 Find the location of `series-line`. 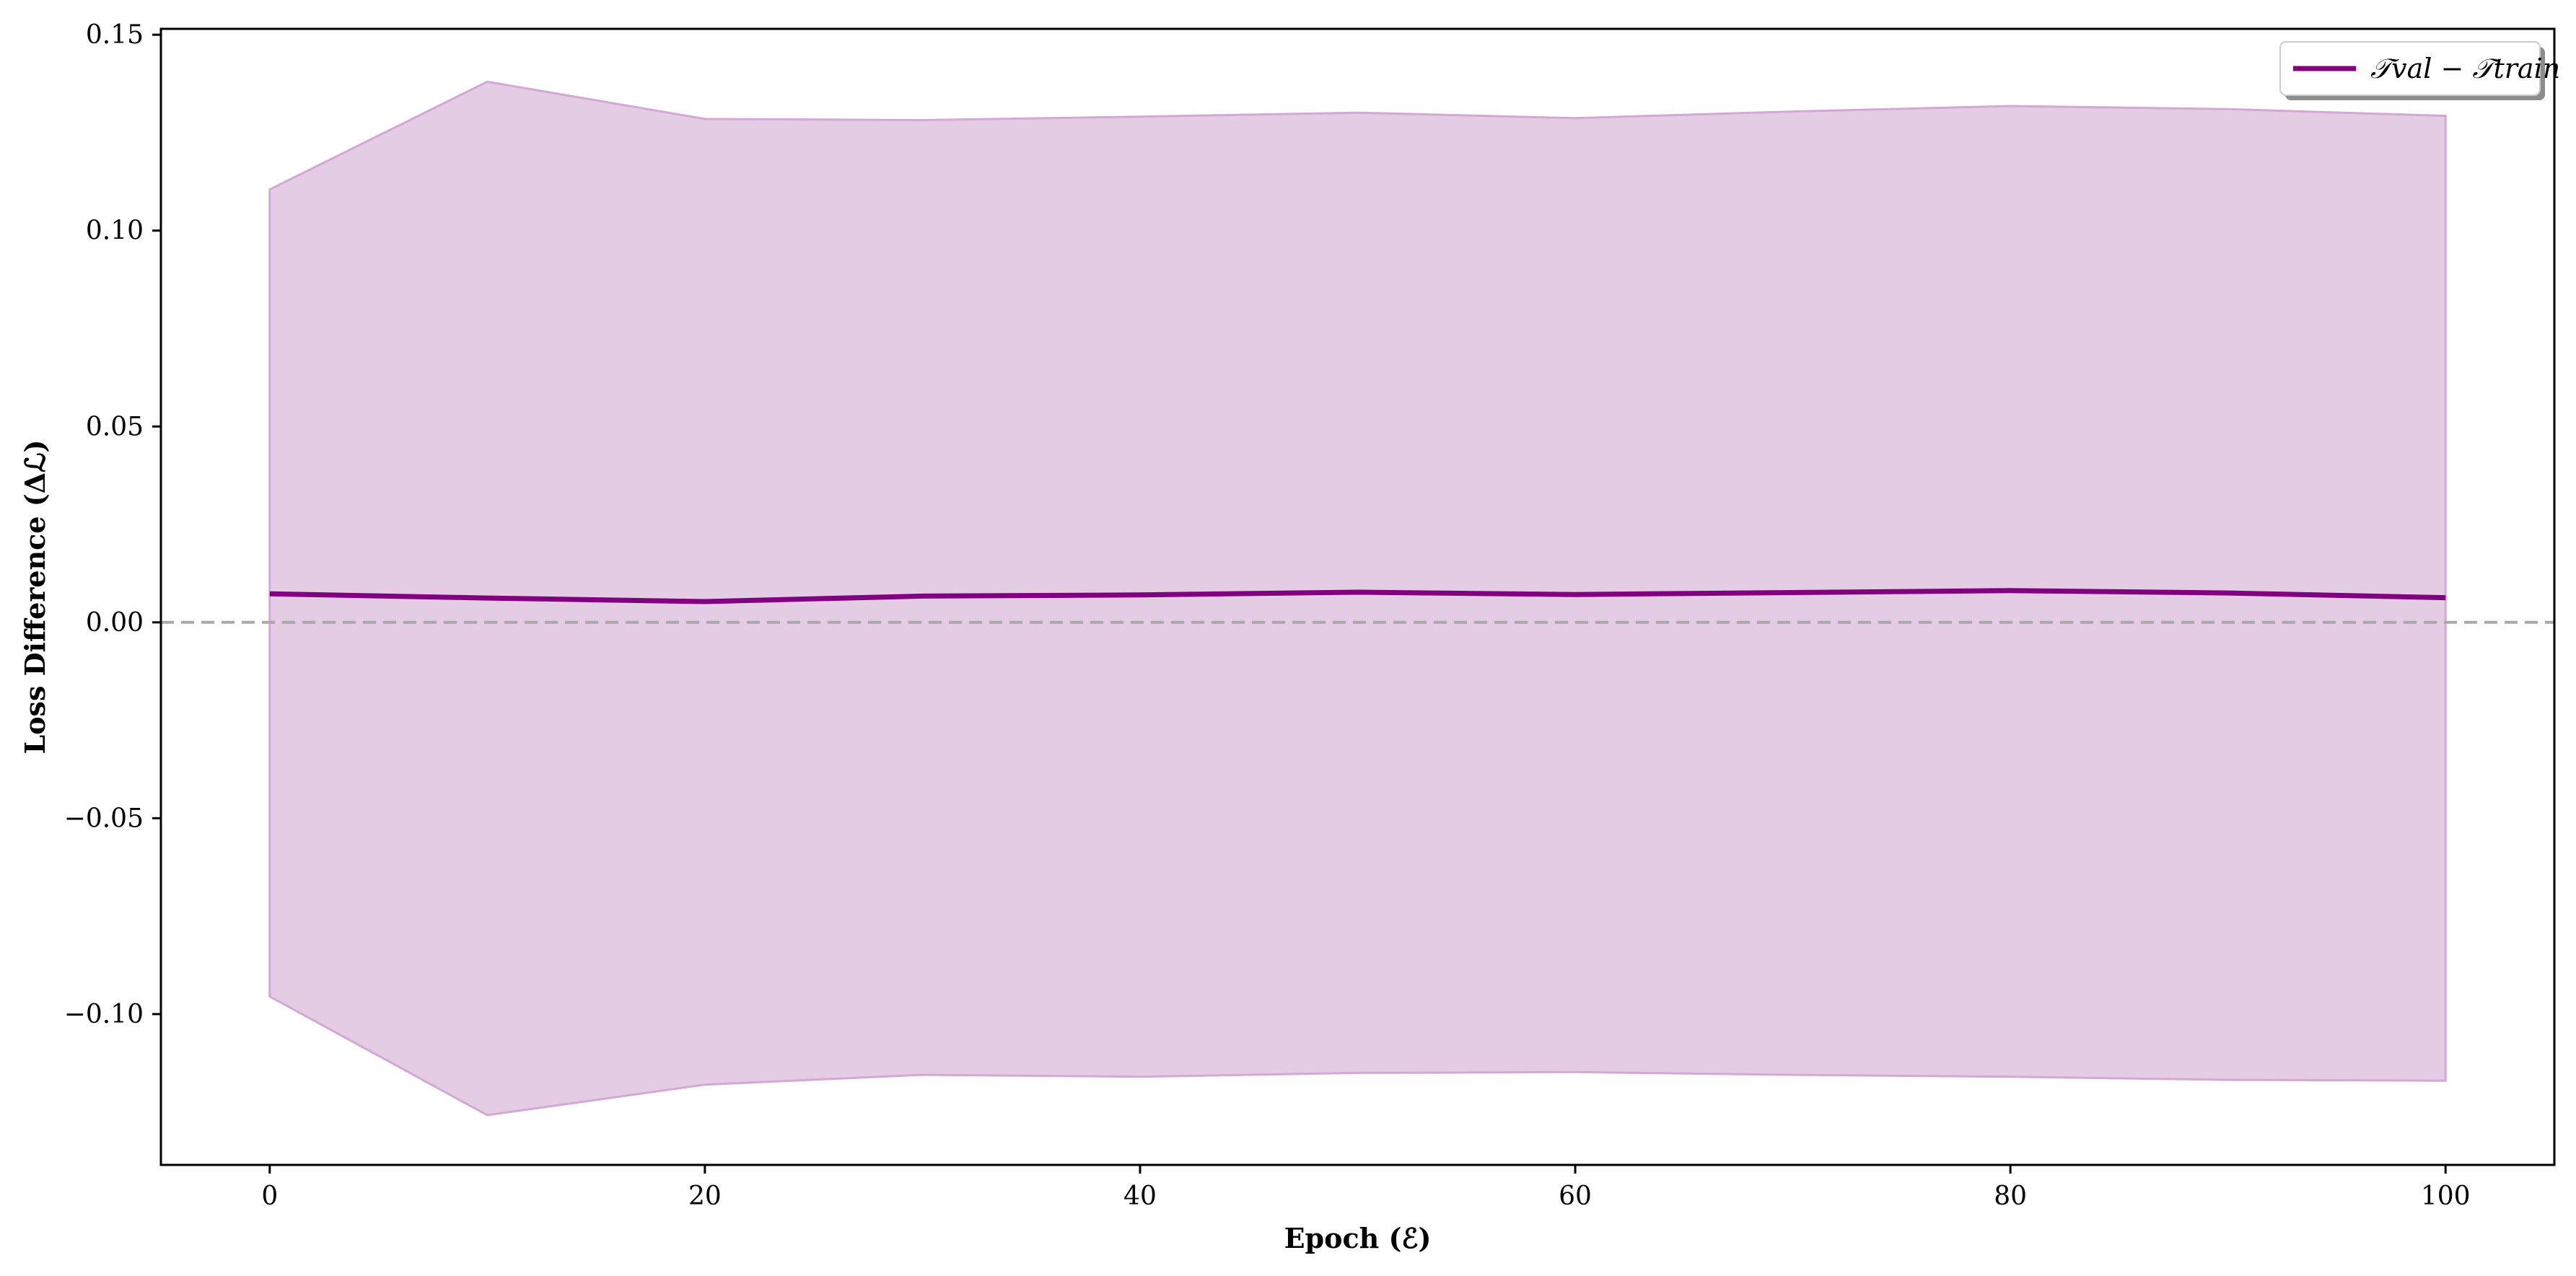

series-line is located at coordinates (1357, 596).